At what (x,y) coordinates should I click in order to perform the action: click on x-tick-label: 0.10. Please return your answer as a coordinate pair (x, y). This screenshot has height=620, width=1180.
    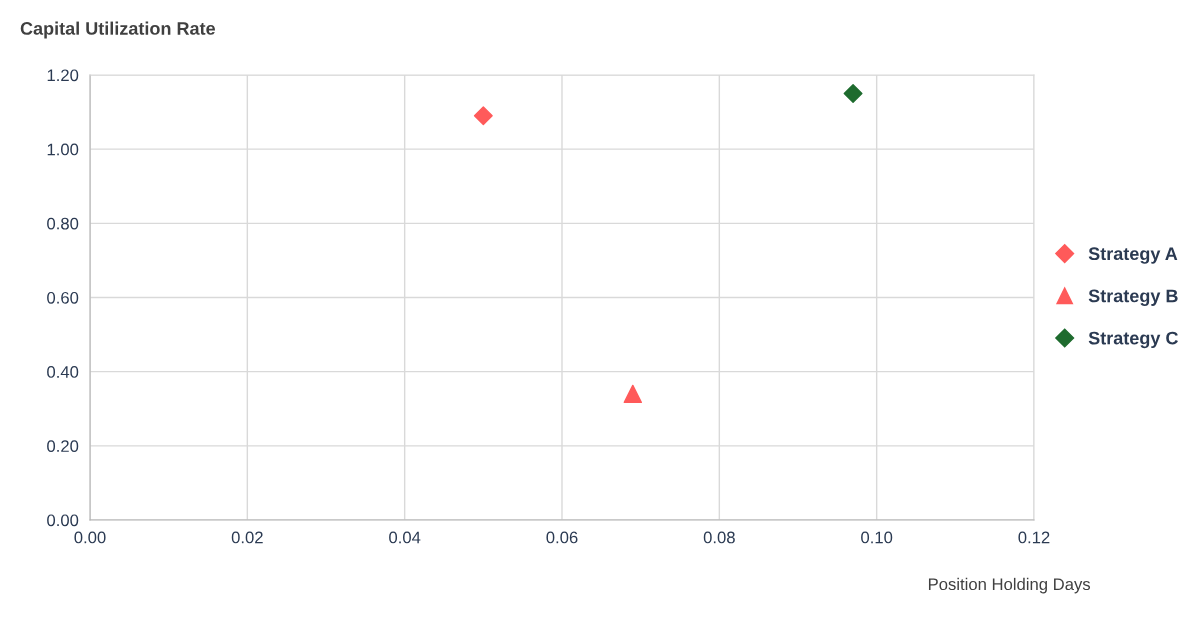
    Looking at the image, I should click on (877, 537).